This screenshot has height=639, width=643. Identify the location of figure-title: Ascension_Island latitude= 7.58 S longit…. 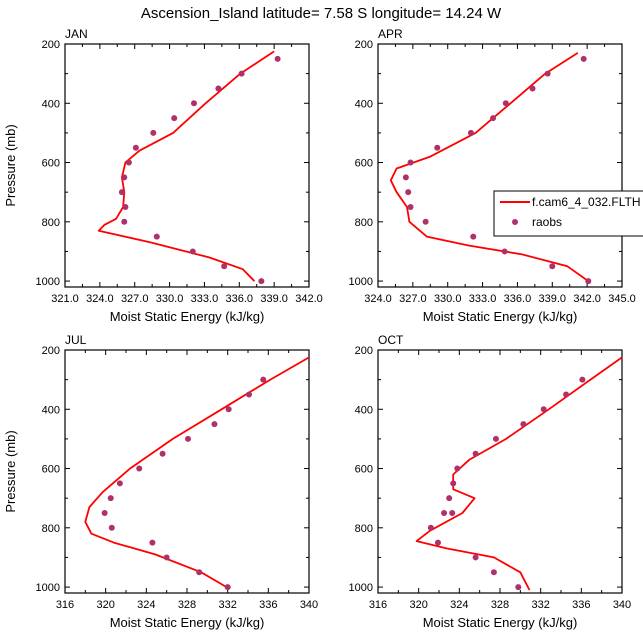
(321, 13).